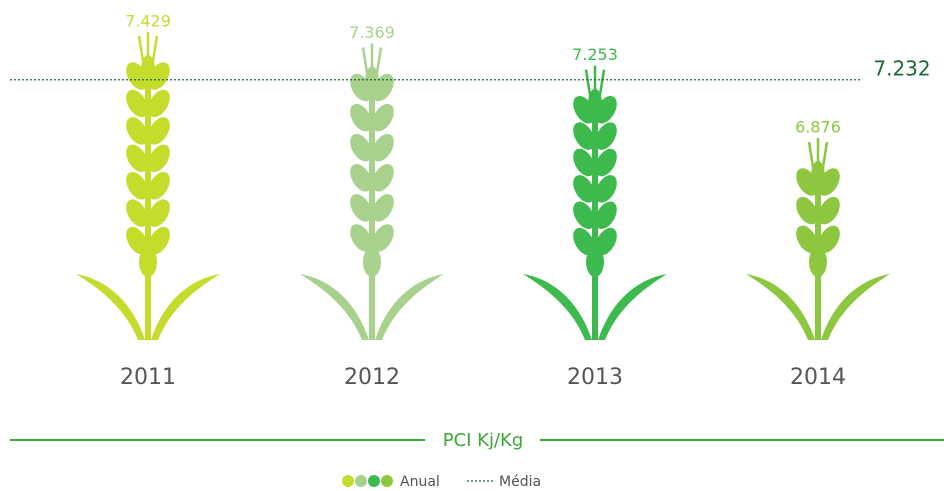 Image resolution: width=944 pixels, height=491 pixels. Describe the element at coordinates (372, 32) in the screenshot. I see `value-label: 7.369` at that location.